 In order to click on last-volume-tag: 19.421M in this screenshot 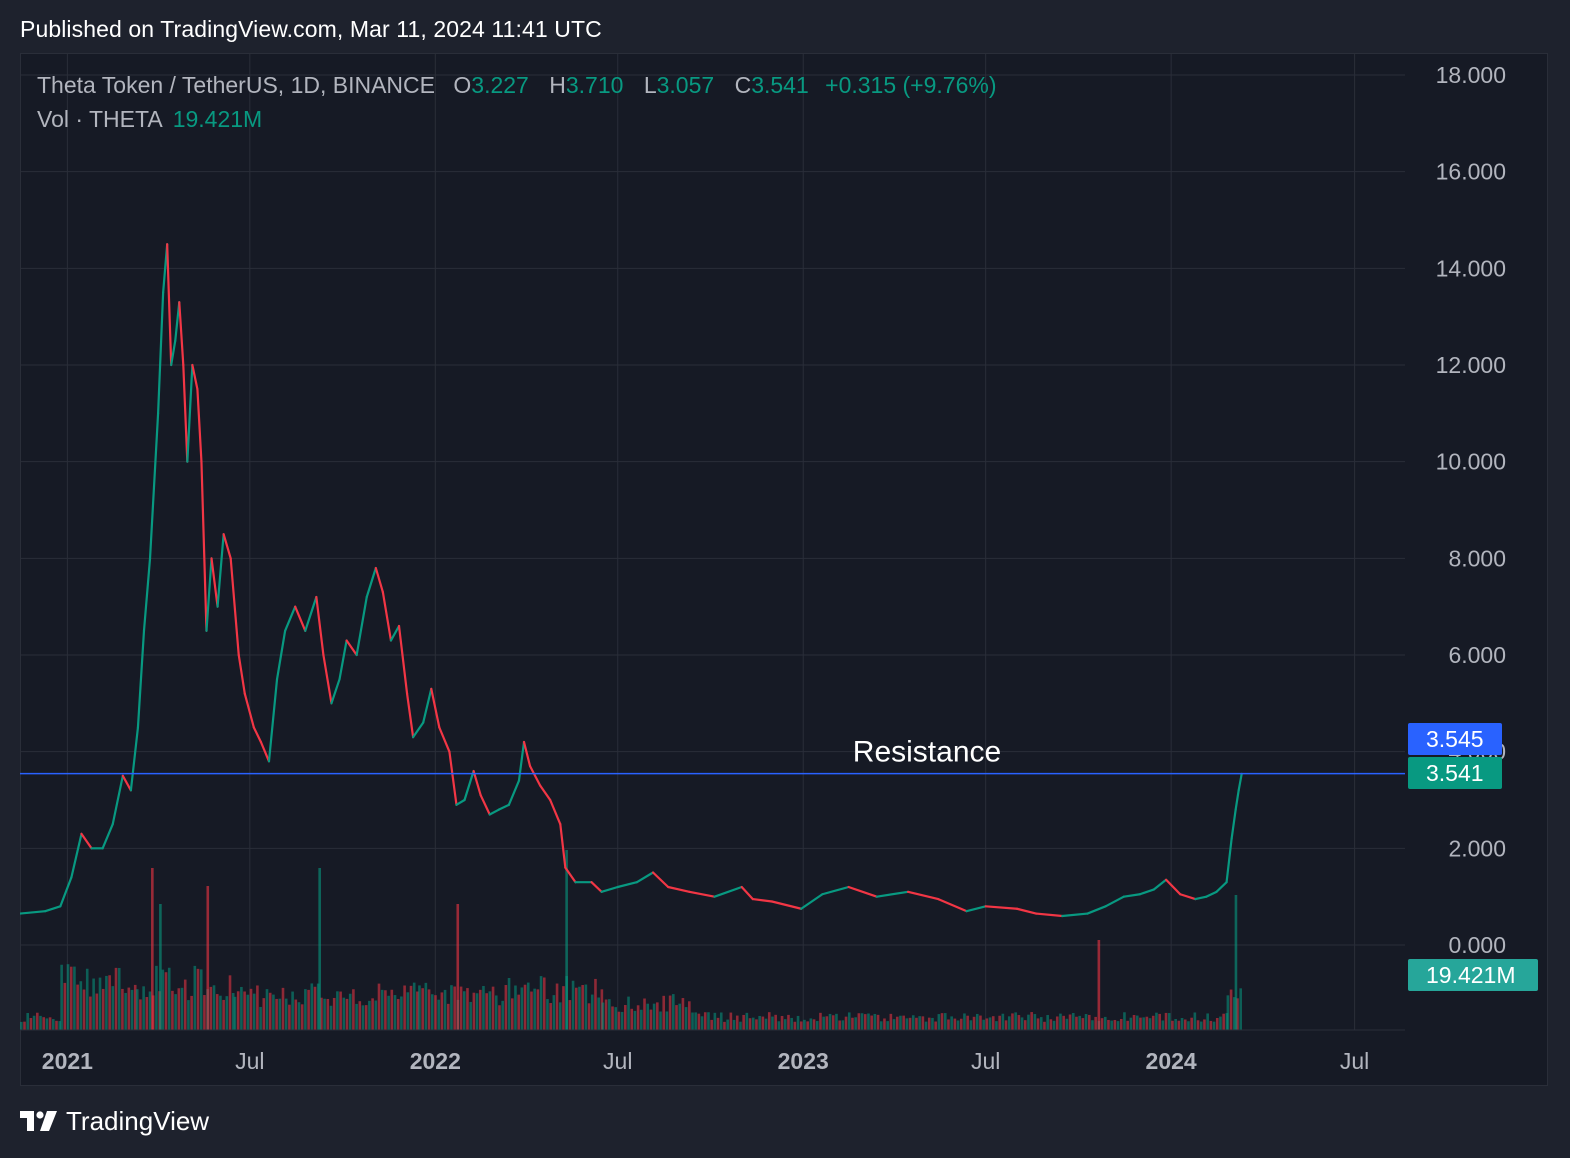, I will do `click(1473, 975)`.